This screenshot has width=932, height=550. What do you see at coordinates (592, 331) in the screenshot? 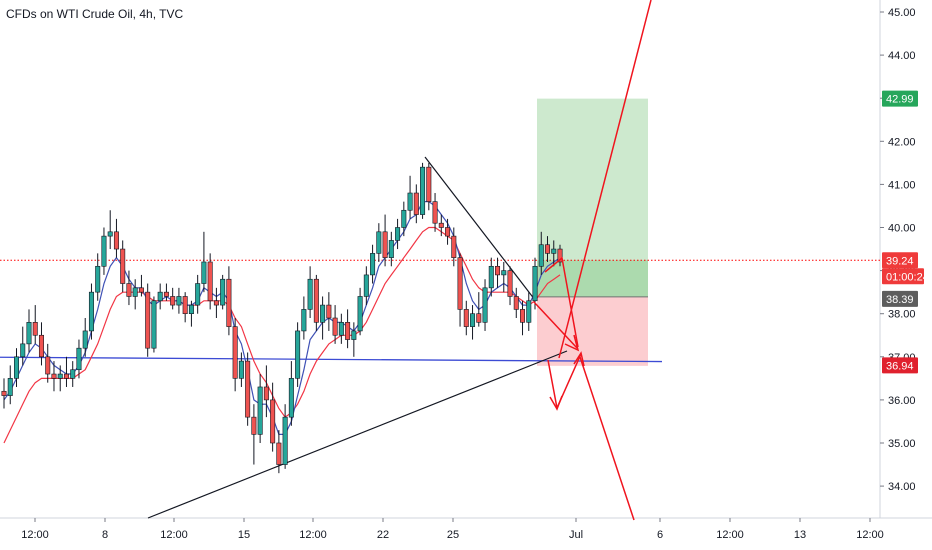
I see `stop-zone` at bounding box center [592, 331].